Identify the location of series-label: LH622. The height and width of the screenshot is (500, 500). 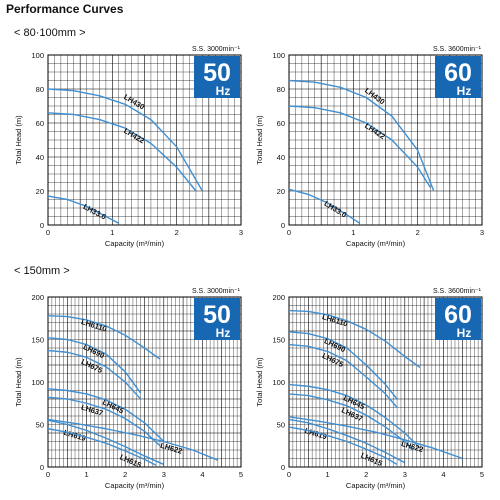
(171, 448).